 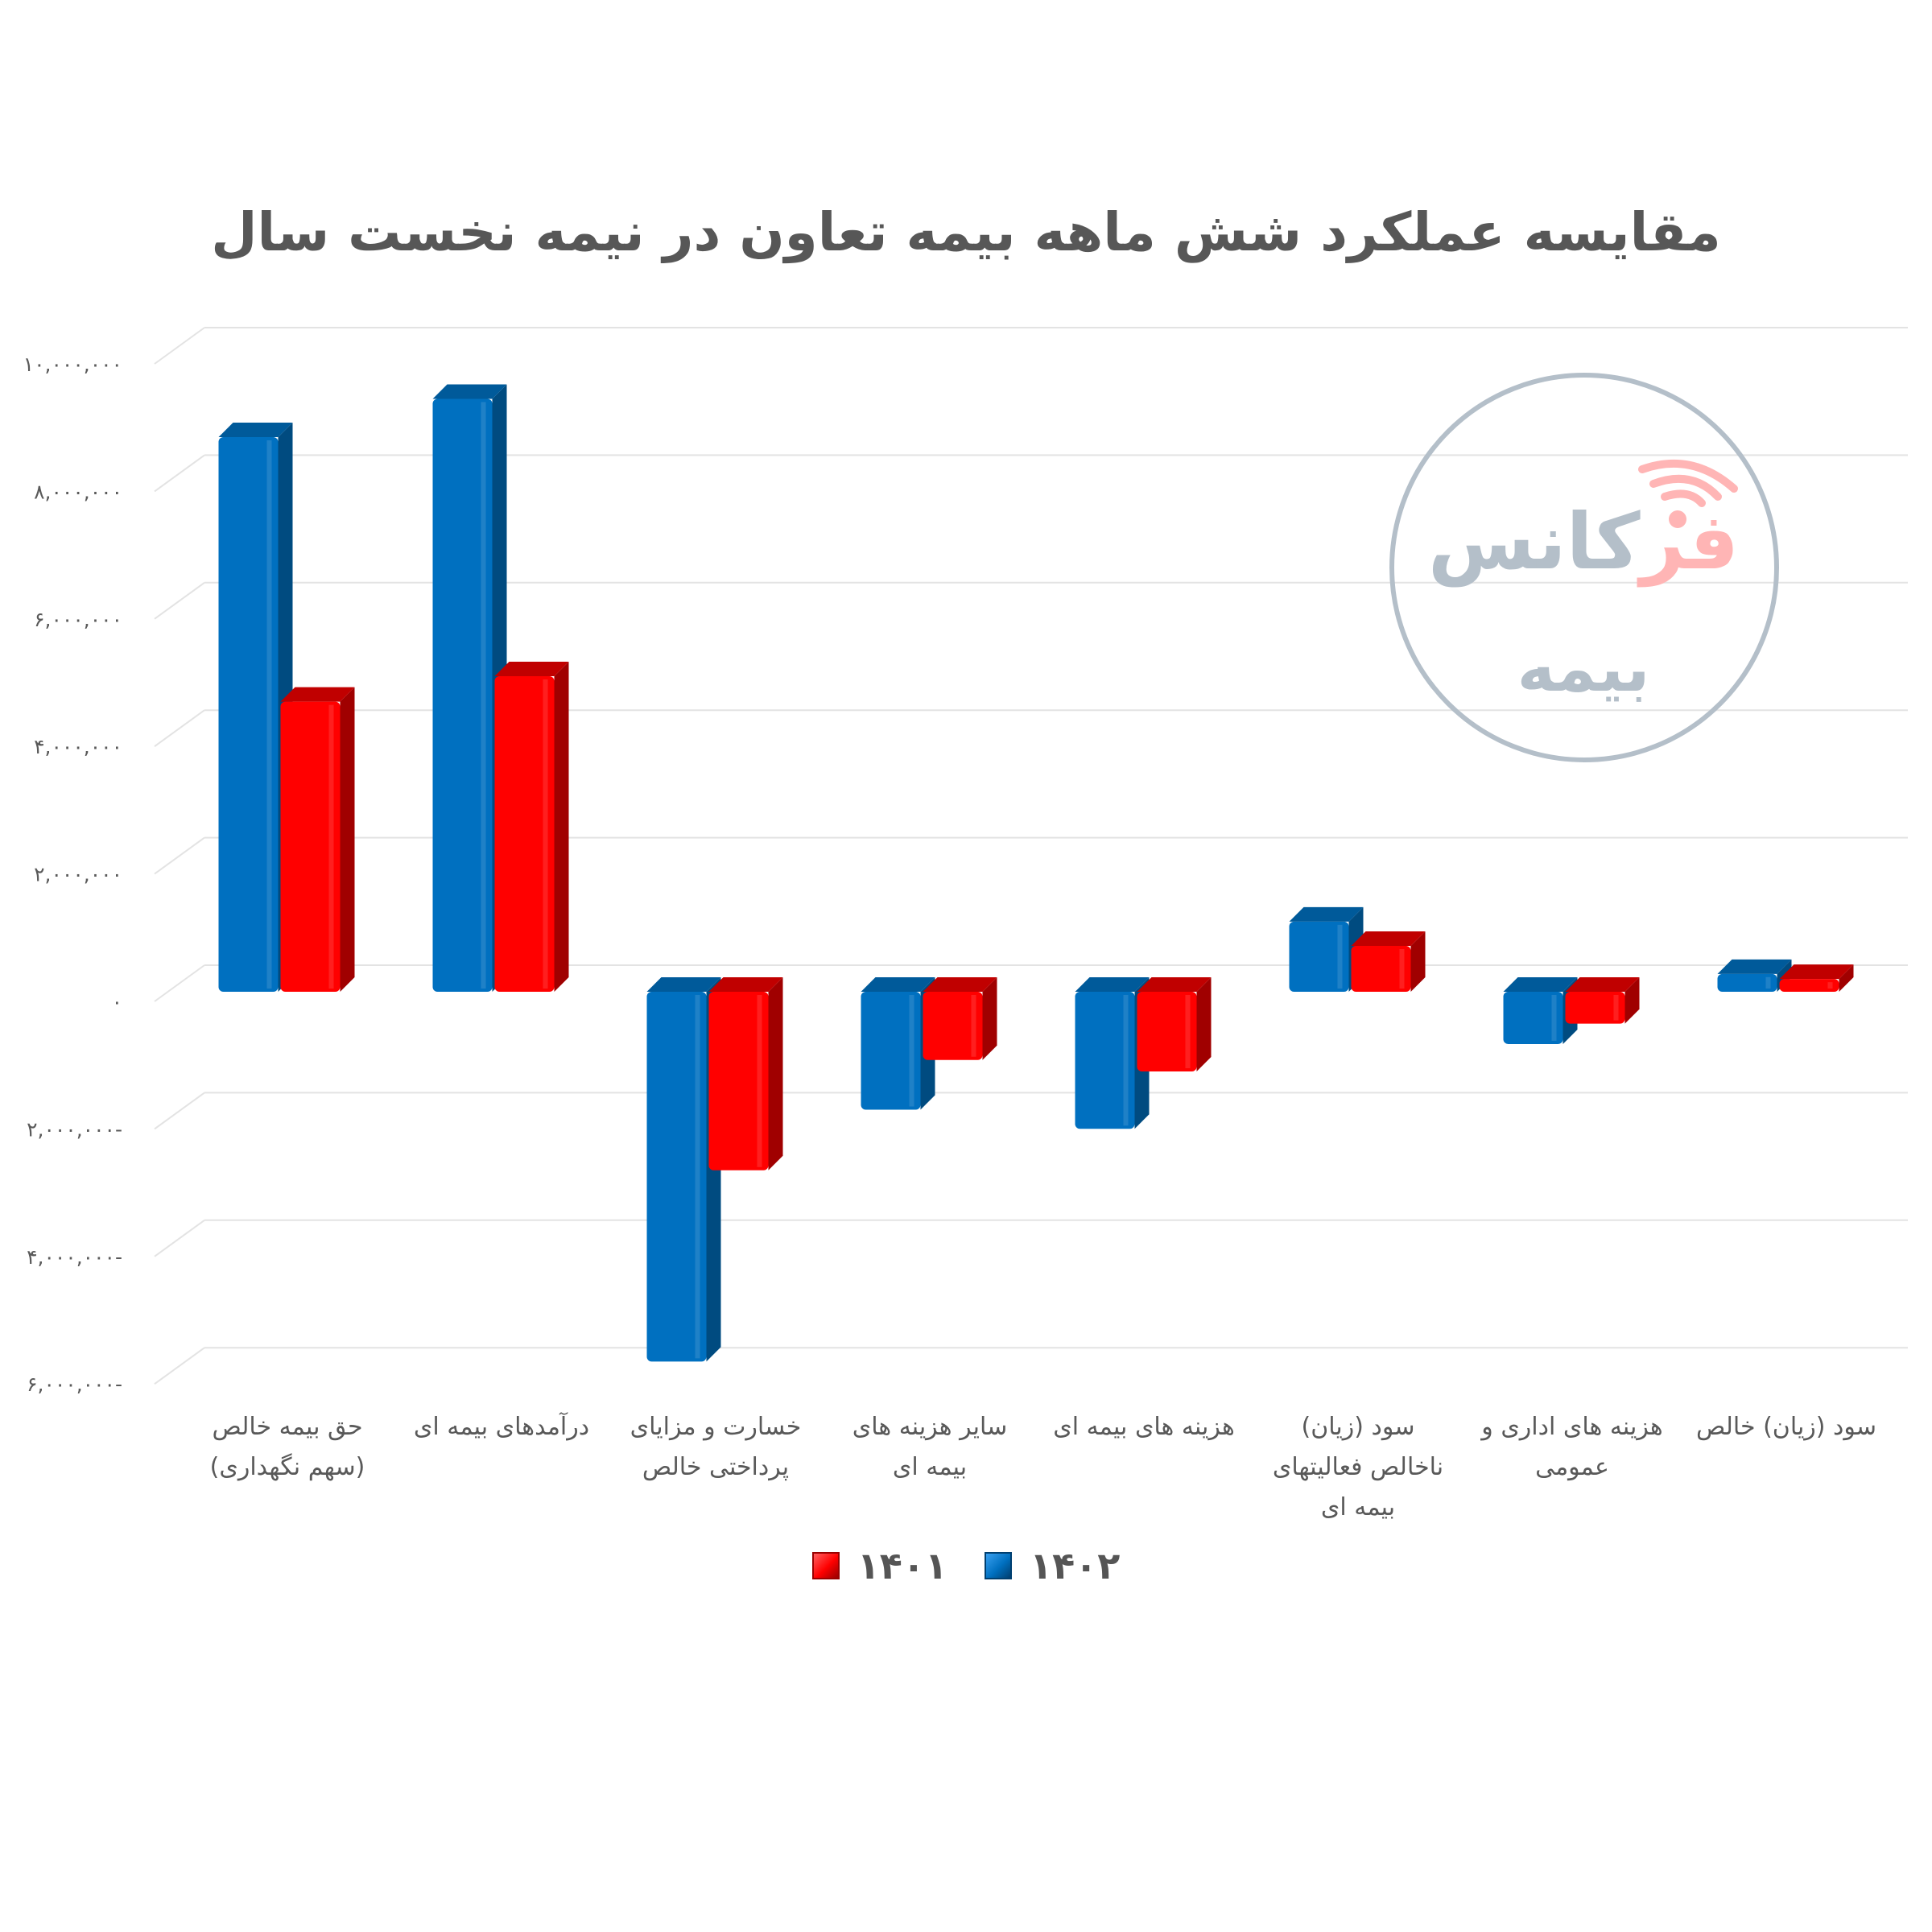 I want to click on category-label-line: سود (زیان) خالص, so click(x=1786, y=1427).